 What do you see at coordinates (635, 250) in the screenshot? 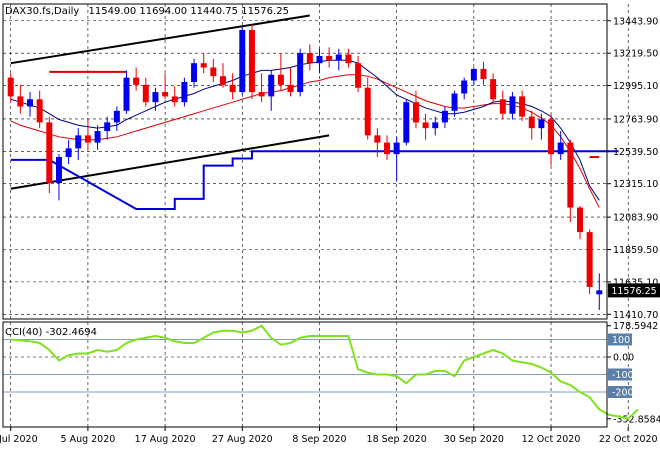
I see `y-tick-label: 11859.50` at bounding box center [635, 250].